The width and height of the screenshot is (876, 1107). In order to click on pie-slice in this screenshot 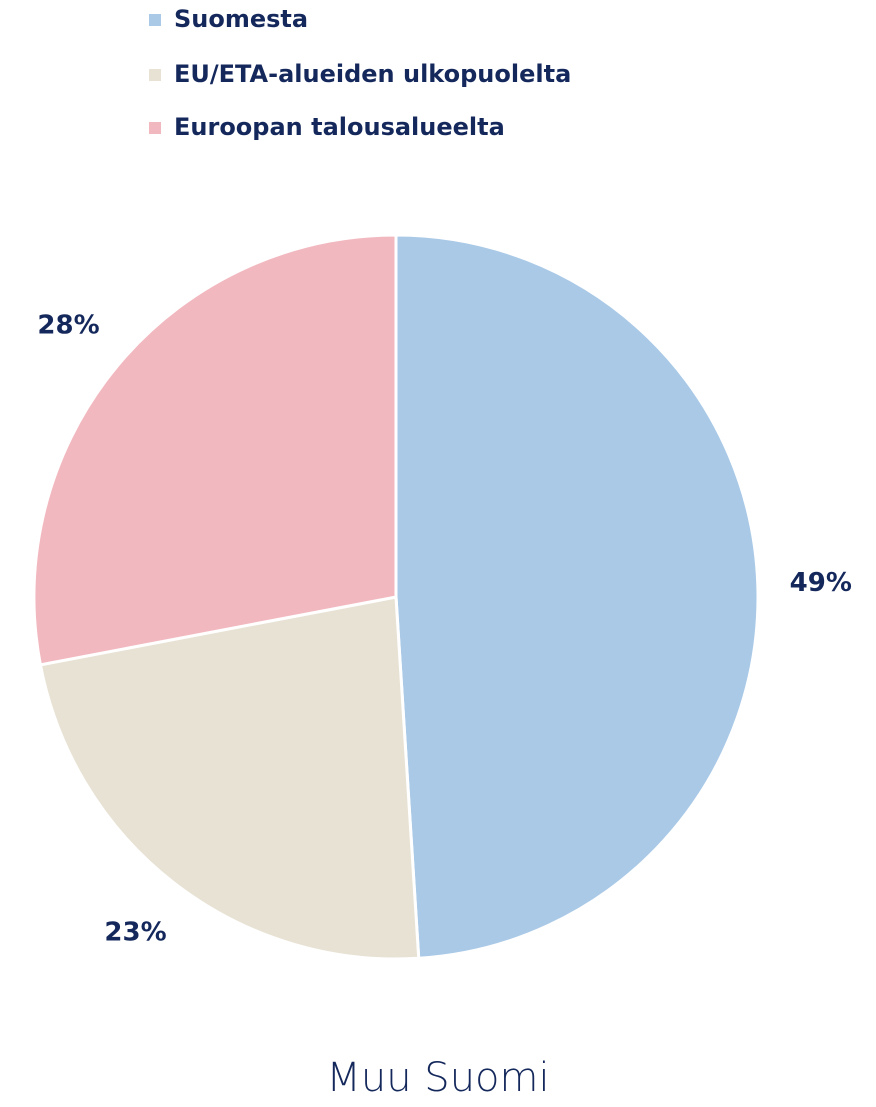, I will do `click(229, 778)`.